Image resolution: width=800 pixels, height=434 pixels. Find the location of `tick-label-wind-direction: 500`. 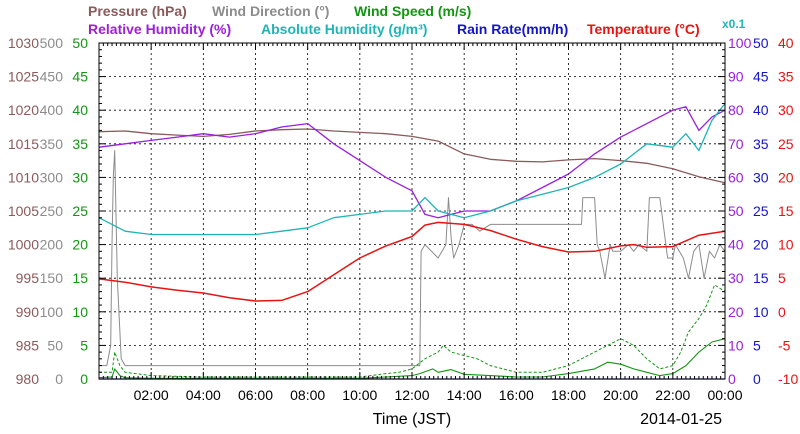

tick-label-wind-direction: 500 is located at coordinates (52, 43).